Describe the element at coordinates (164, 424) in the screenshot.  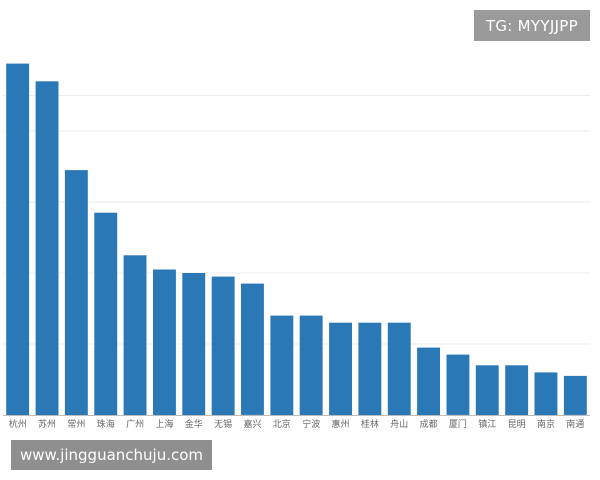
I see `x-tick-label-5: 上海` at that location.